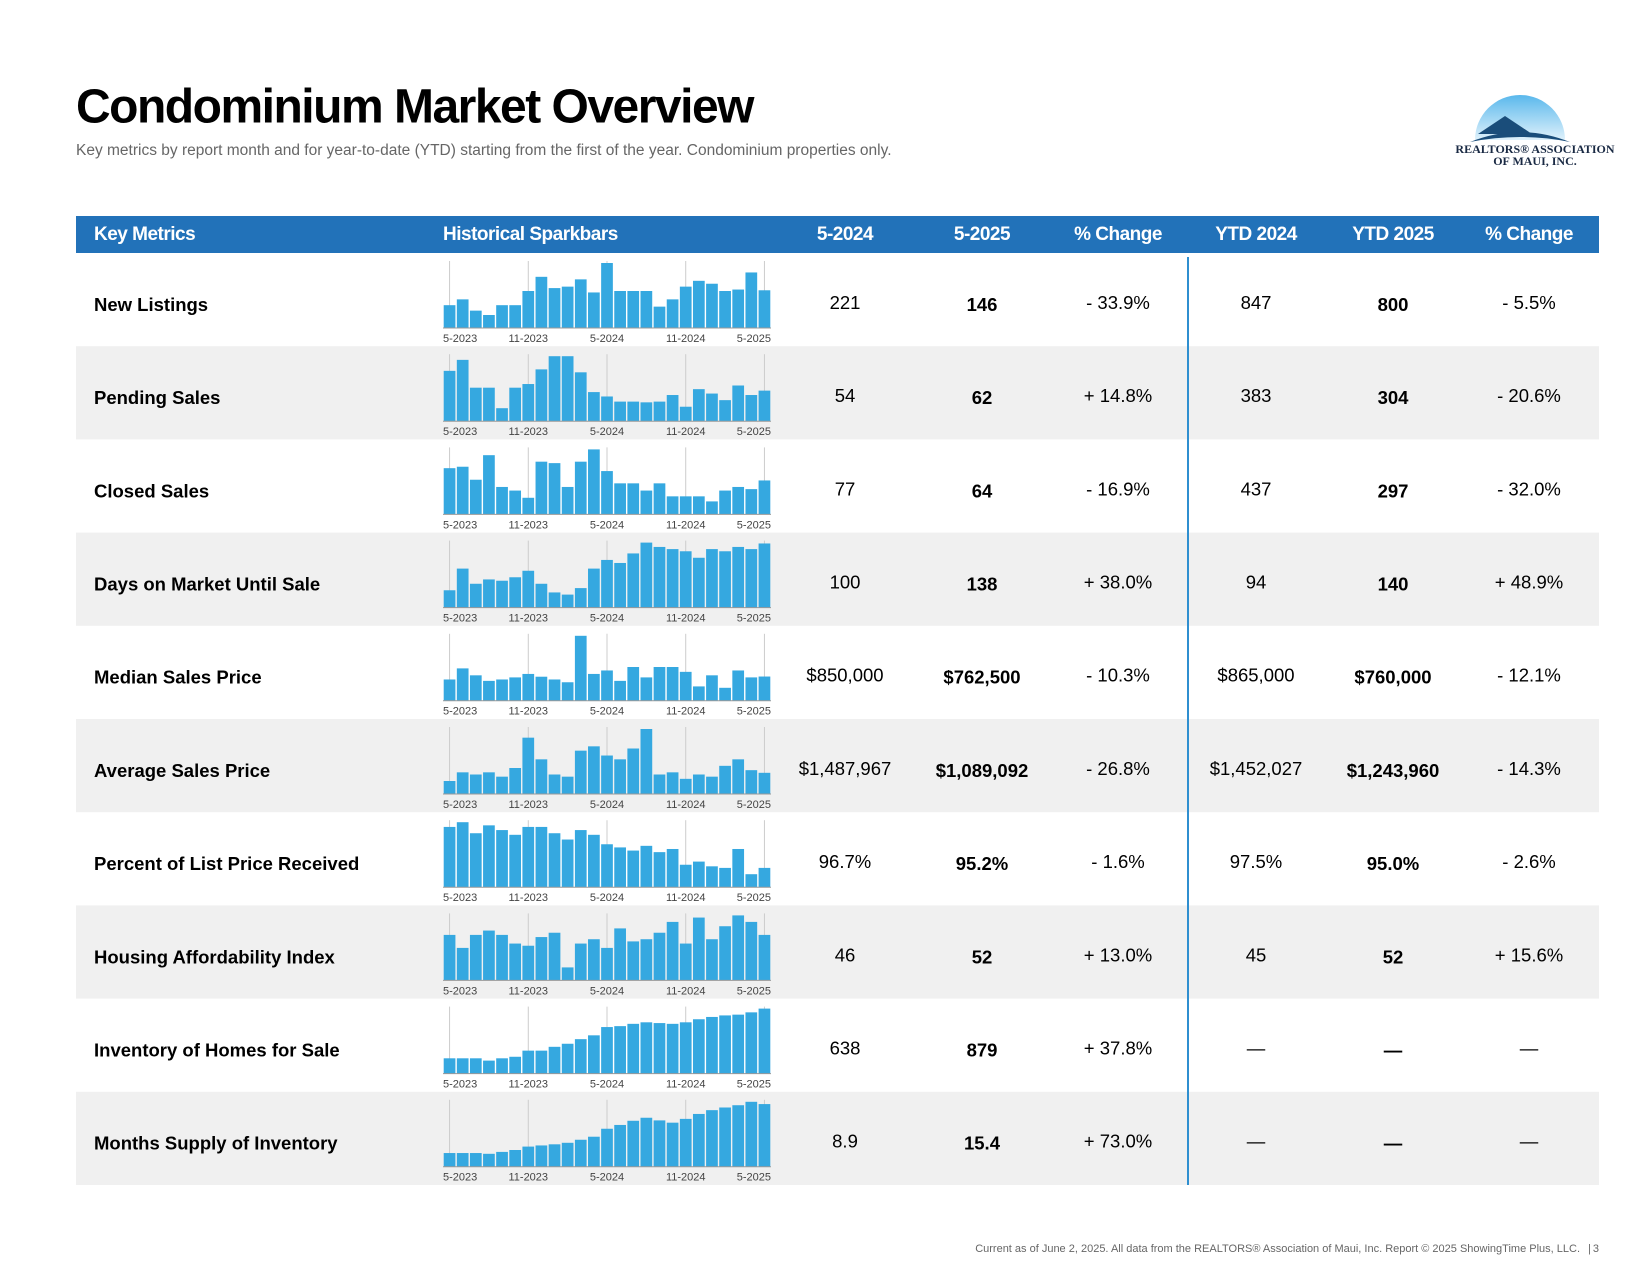 This screenshot has height=1275, width=1650. What do you see at coordinates (1393, 234) in the screenshot?
I see `column-header: YTD 2025` at bounding box center [1393, 234].